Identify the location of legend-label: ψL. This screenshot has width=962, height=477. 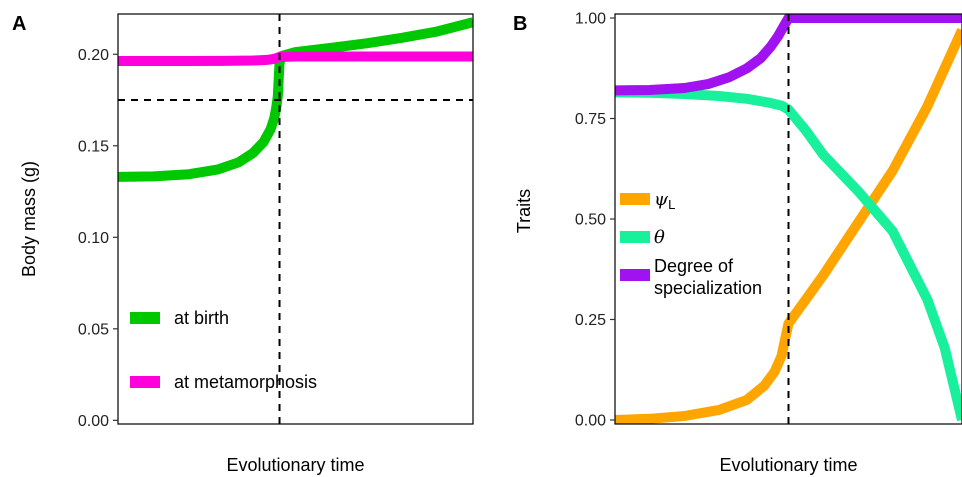
(664, 200).